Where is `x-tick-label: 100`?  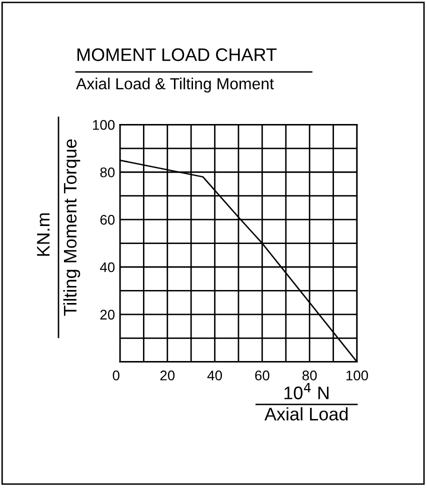
x-tick-label: 100 is located at coordinates (357, 375).